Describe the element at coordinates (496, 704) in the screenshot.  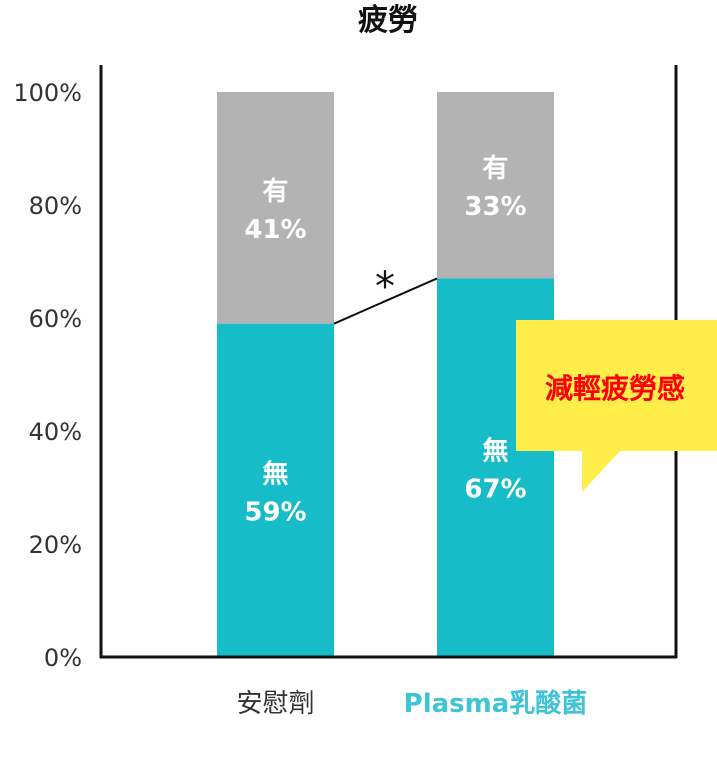
I see `category-label: Plasma乳酸菌` at that location.